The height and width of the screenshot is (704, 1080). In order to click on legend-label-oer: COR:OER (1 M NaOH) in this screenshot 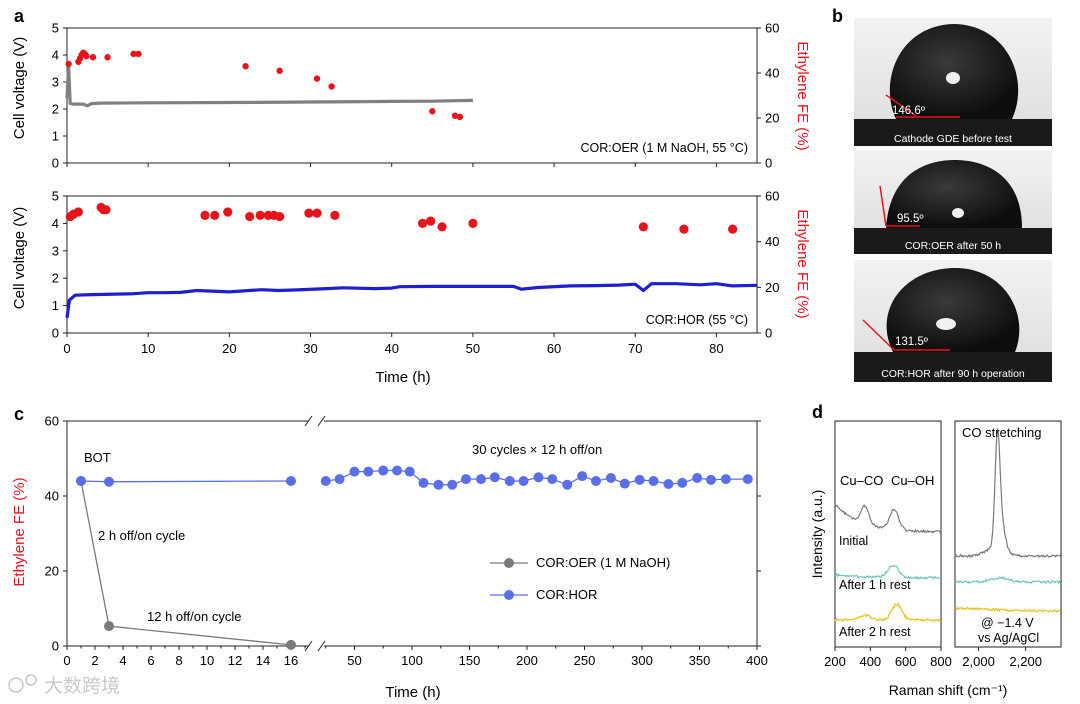, I will do `click(603, 562)`.